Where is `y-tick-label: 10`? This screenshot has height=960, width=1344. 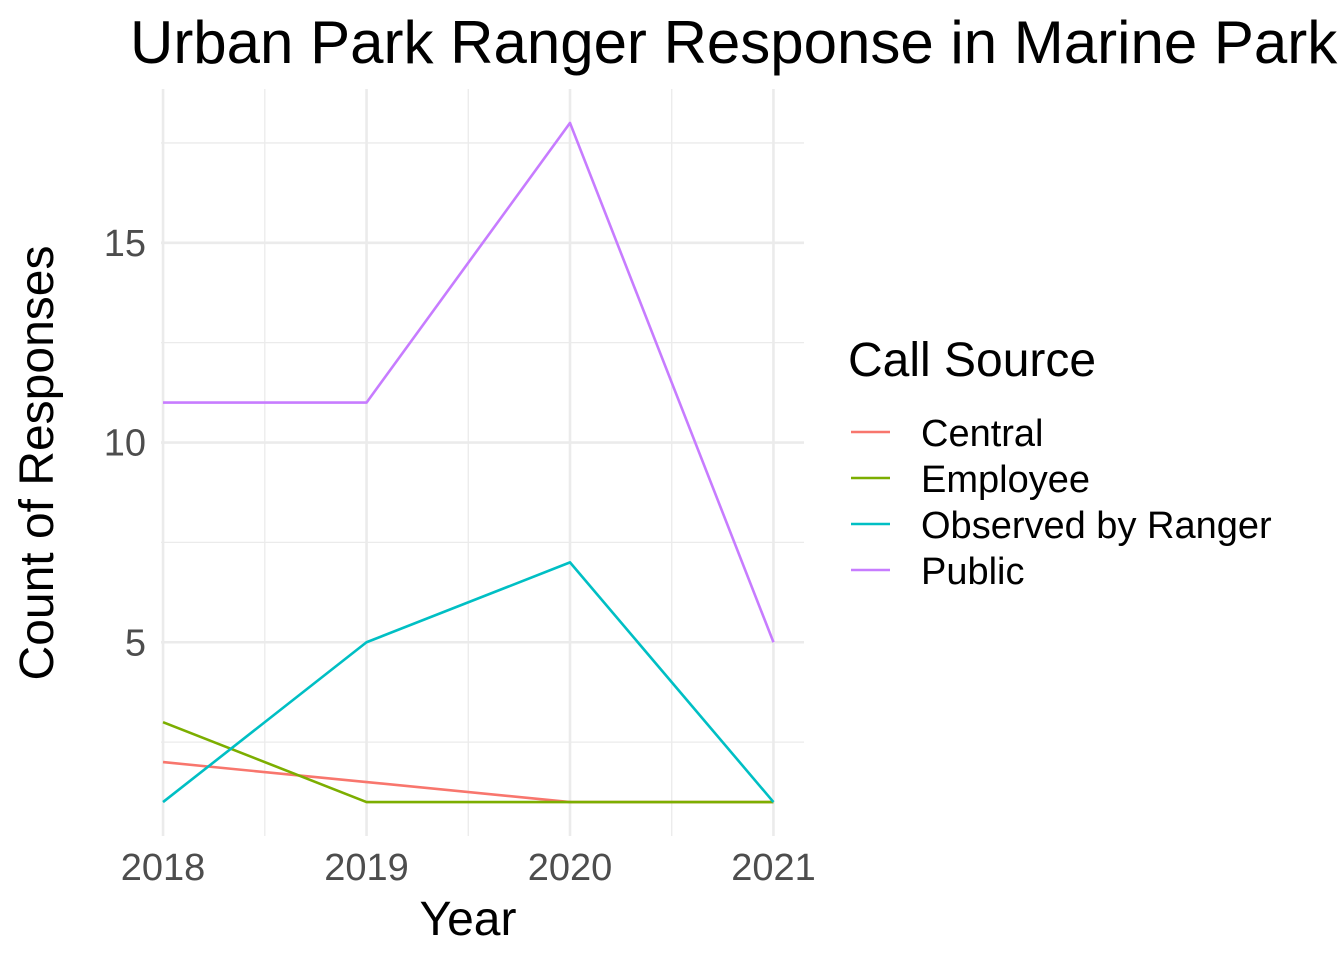 y-tick-label: 10 is located at coordinates (125, 444).